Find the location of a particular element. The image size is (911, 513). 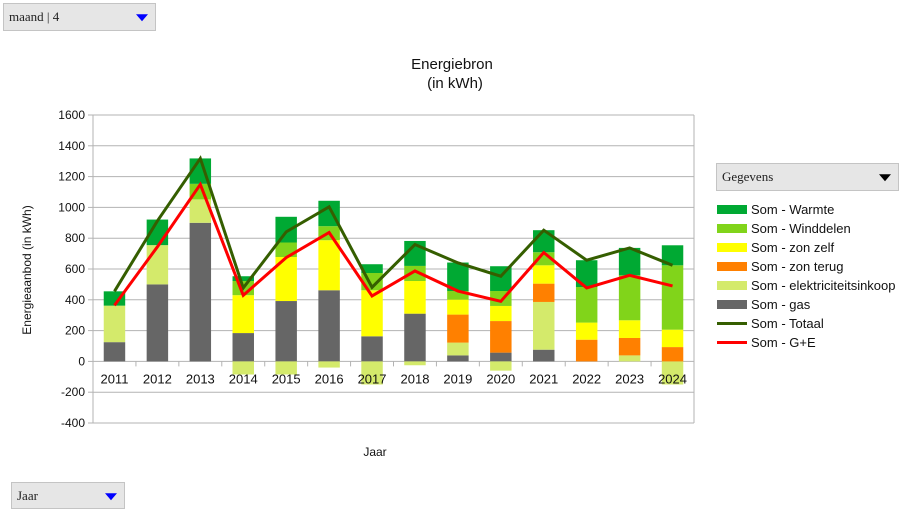

chart-subtitle: (in kWh) is located at coordinates (455, 83).